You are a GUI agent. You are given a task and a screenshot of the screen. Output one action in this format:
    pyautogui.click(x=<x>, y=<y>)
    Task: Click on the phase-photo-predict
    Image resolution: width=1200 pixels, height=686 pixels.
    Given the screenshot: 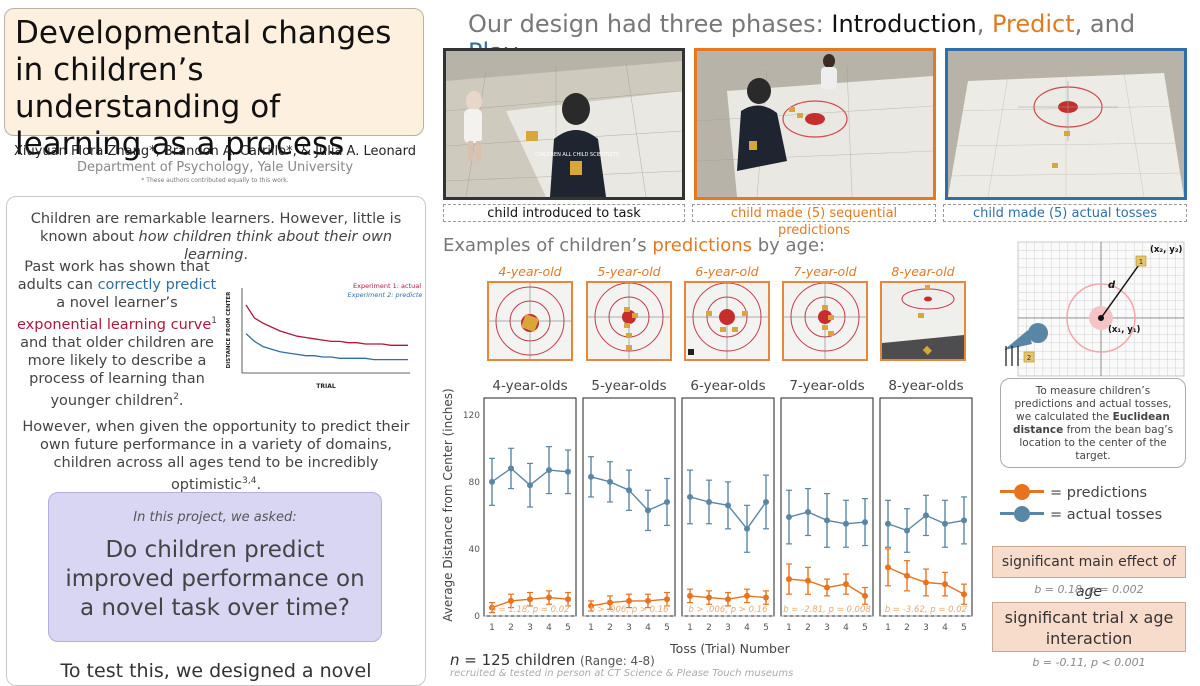 What is the action you would take?
    pyautogui.click(x=815, y=124)
    